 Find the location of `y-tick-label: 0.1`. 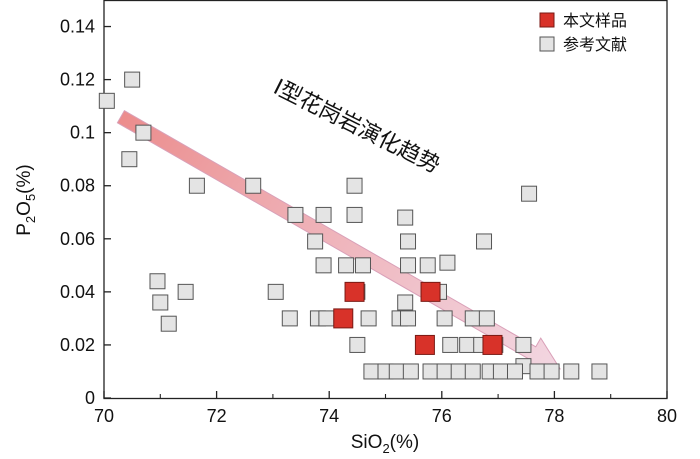

y-tick-label: 0.1 is located at coordinates (82, 133).